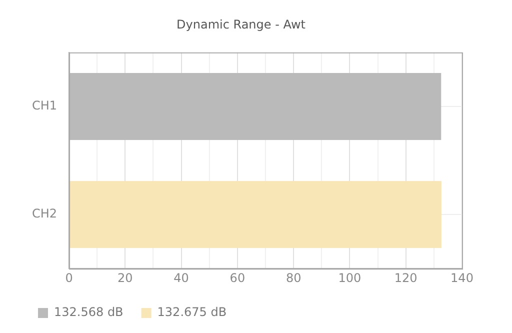 This screenshot has height=333, width=512. Describe the element at coordinates (45, 213) in the screenshot. I see `y-tick-label: CH2` at that location.